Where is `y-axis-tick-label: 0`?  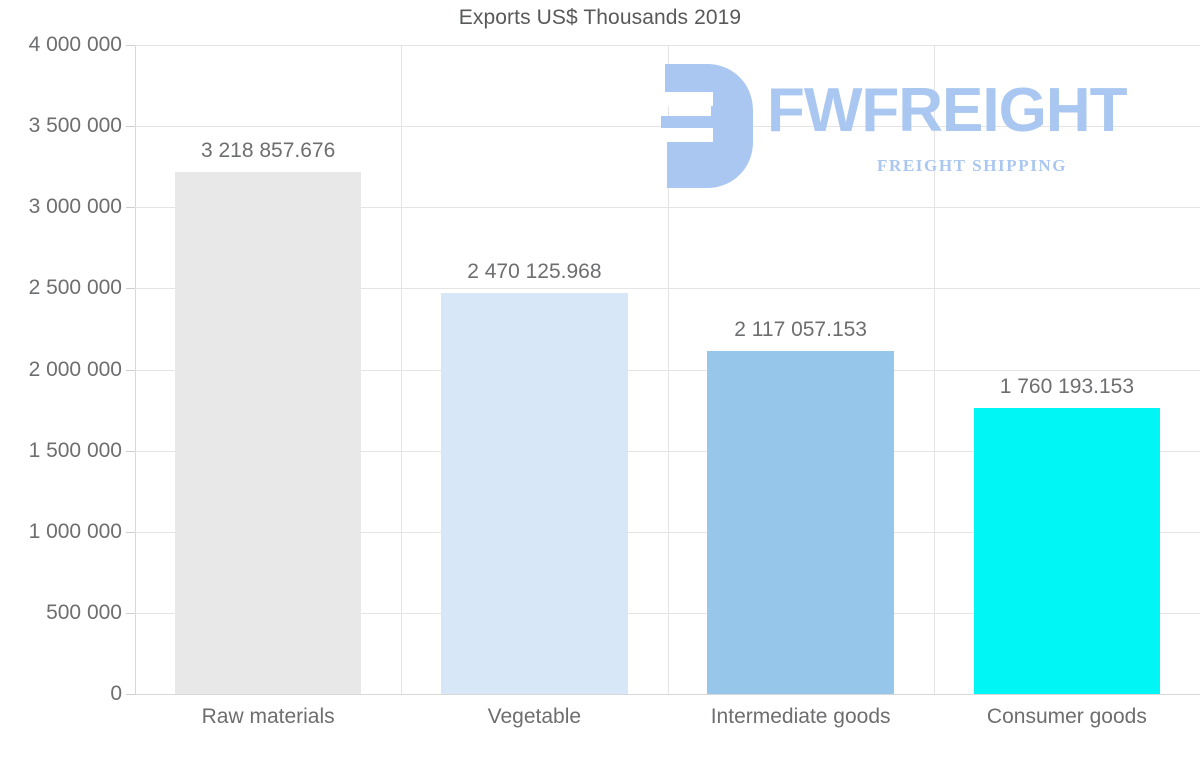 y-axis-tick-label: 0 is located at coordinates (116, 693).